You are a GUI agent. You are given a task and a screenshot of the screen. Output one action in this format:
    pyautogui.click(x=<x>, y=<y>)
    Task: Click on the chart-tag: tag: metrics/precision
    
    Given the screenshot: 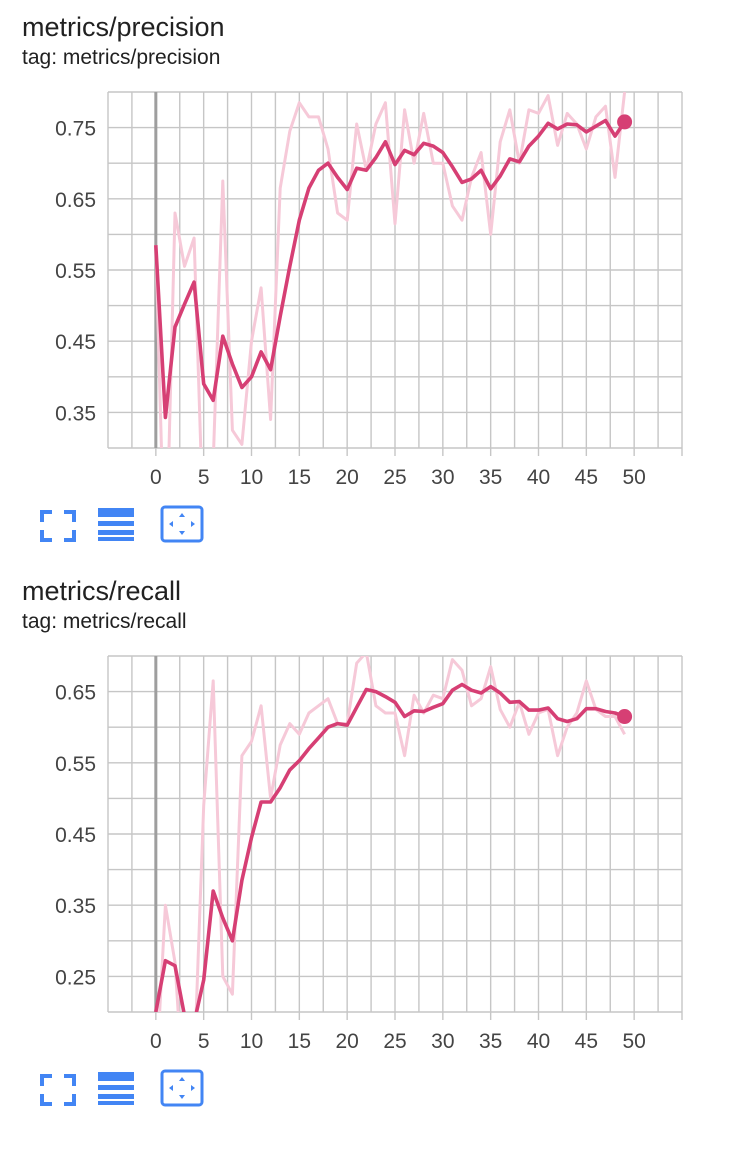 What is the action you would take?
    pyautogui.click(x=121, y=57)
    